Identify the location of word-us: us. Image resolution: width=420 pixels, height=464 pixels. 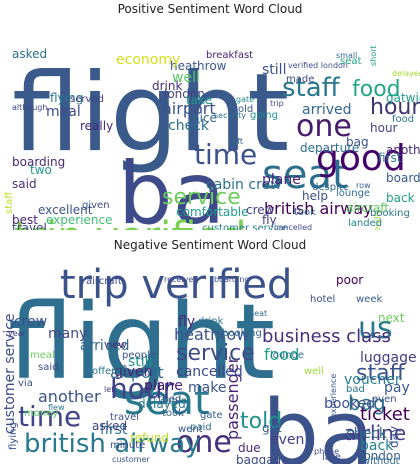
(375, 328).